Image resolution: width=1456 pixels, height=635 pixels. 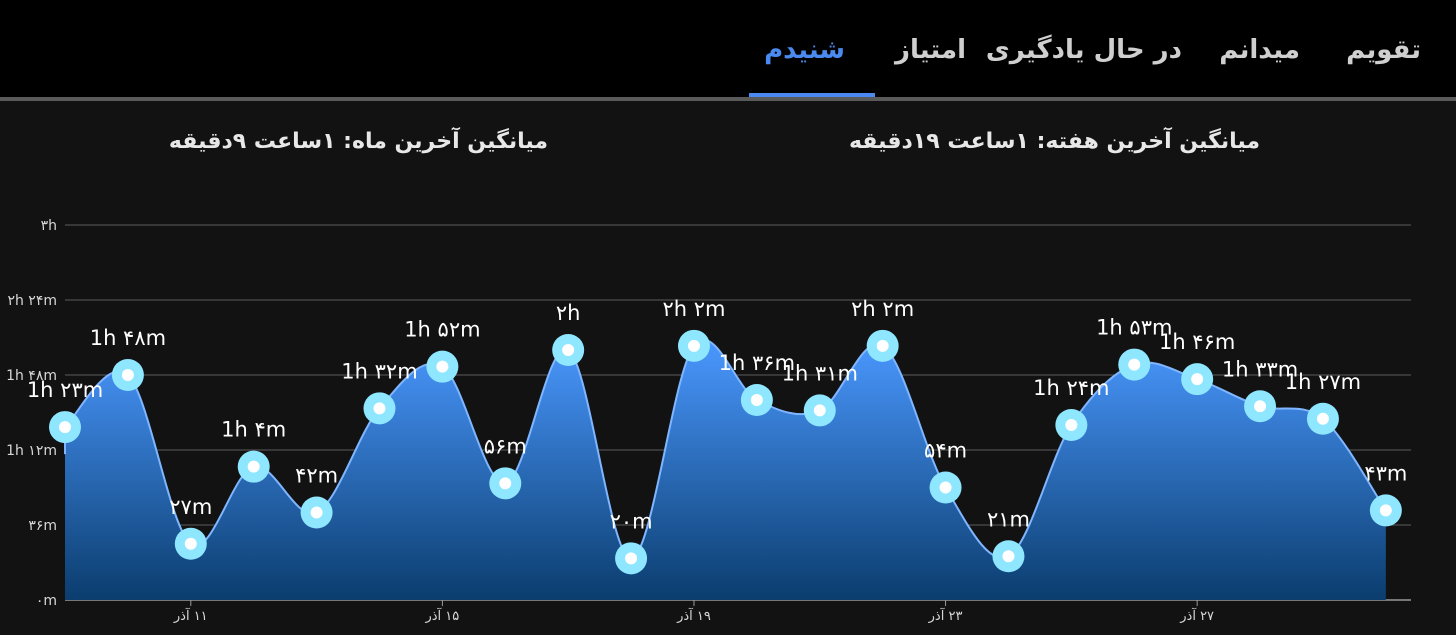 I want to click on data-label: ۲۱m, so click(x=1008, y=519).